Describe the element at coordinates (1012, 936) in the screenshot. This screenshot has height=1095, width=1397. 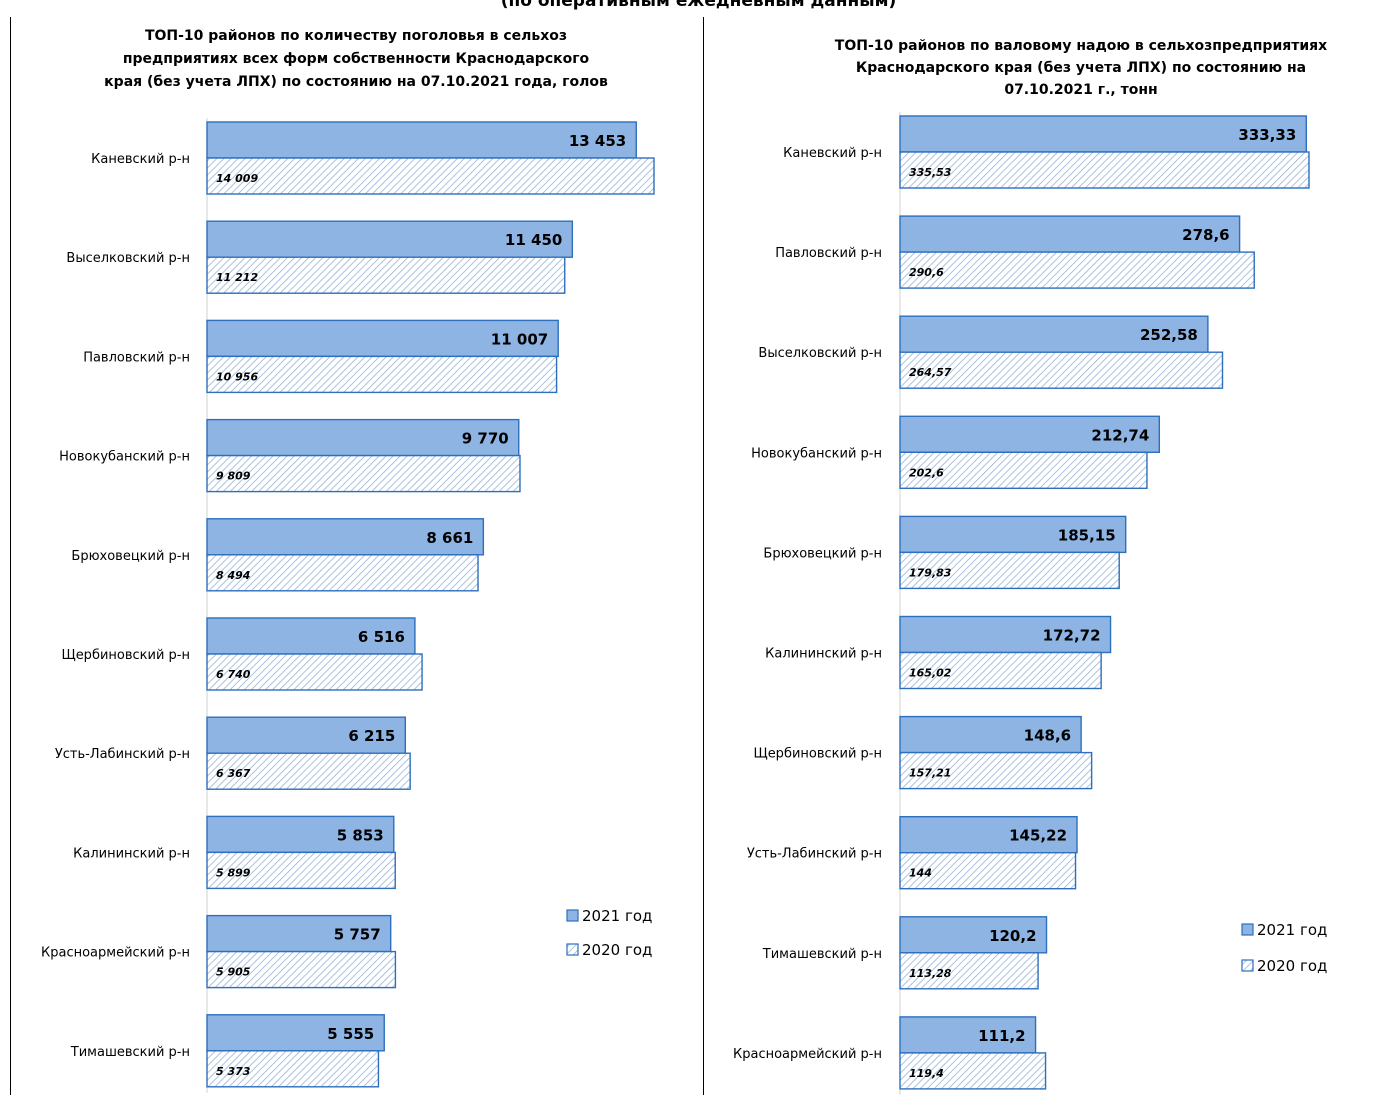
I see `data-label-2021: 120,2` at that location.